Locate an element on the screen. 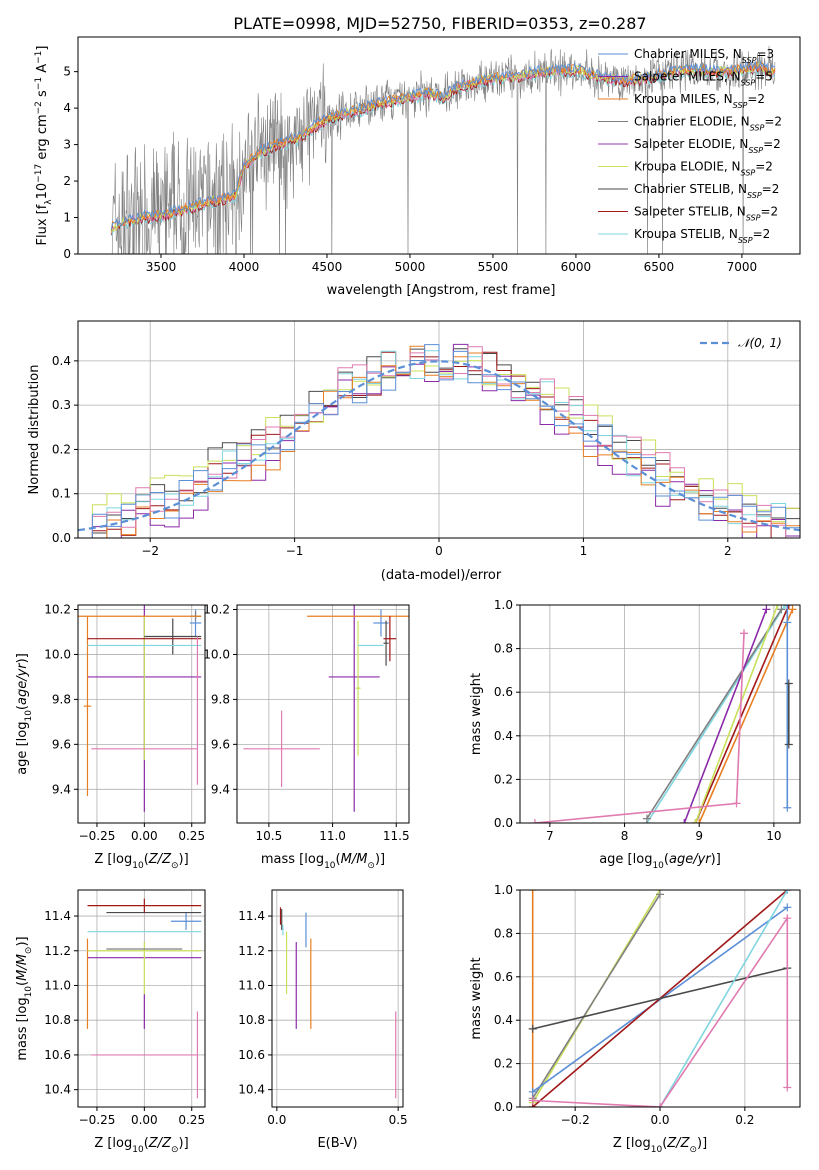  x-tick-label: 11.5 is located at coordinates (396, 836).